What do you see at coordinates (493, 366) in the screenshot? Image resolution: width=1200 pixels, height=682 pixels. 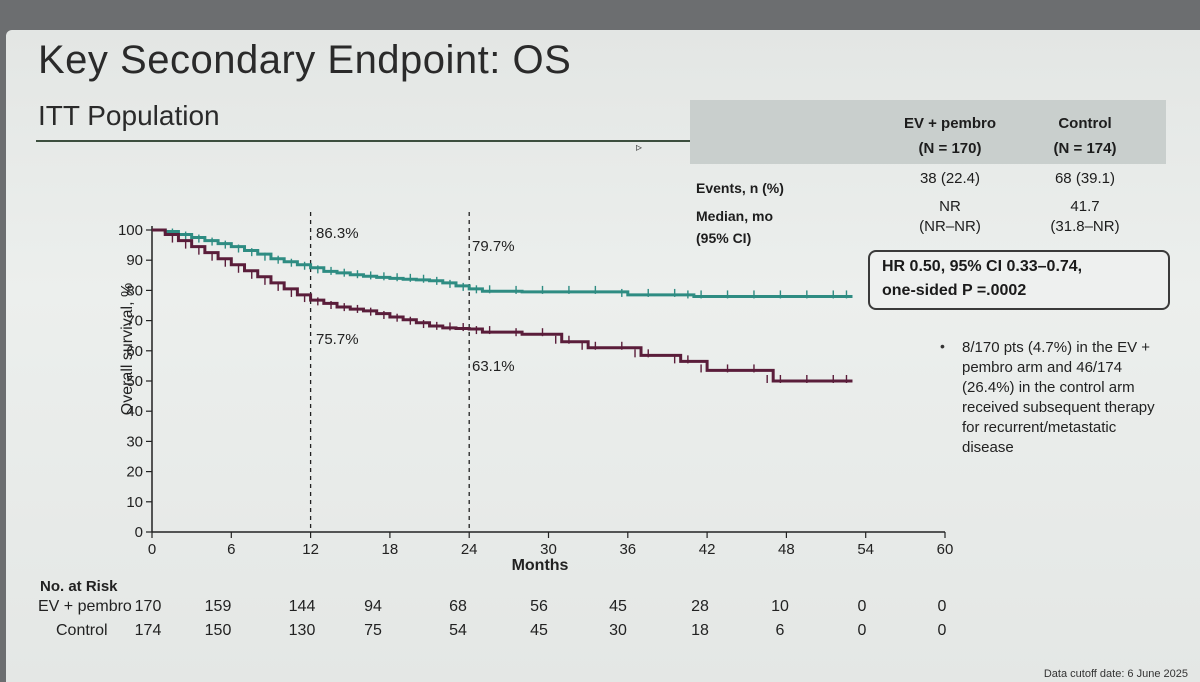 I see `annotation-control-24mo: 63.1%` at bounding box center [493, 366].